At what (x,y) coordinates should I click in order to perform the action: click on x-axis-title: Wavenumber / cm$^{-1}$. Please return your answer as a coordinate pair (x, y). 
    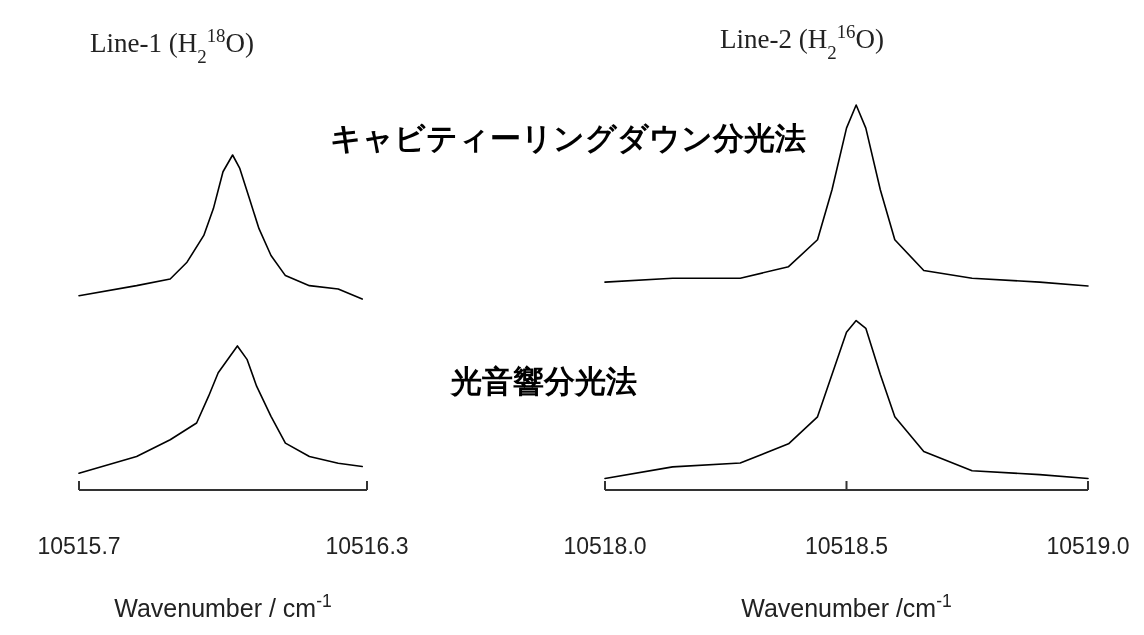
    Looking at the image, I should click on (223, 606).